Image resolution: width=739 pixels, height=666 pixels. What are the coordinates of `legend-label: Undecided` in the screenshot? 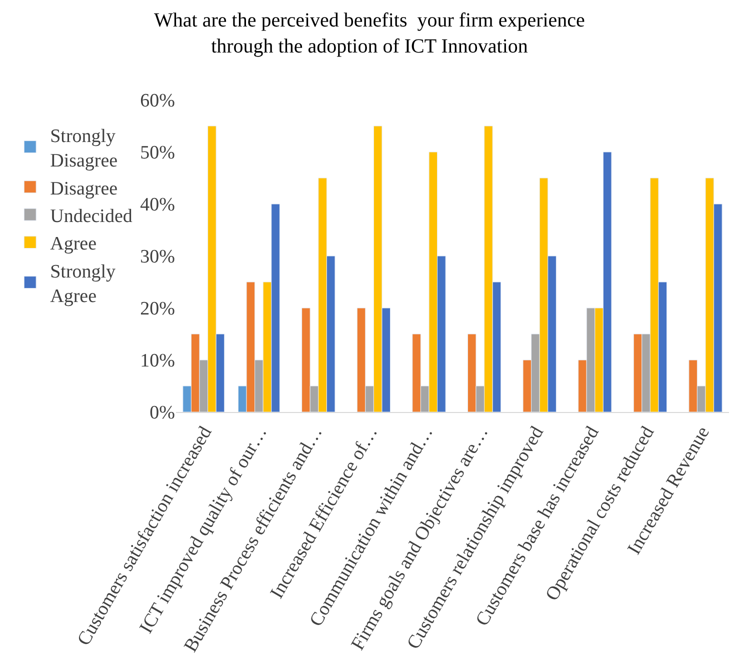 It's located at (91, 216).